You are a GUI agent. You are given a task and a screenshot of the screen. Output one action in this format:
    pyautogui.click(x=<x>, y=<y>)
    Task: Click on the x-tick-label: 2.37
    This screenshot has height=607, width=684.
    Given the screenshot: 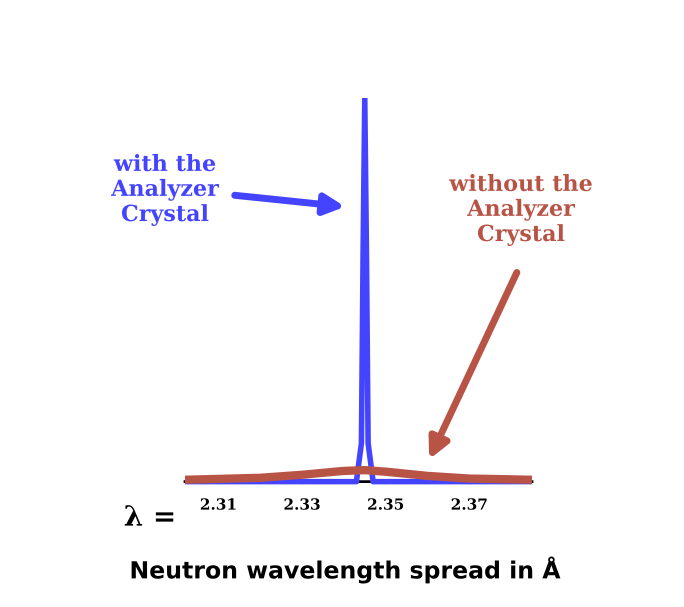 What is the action you would take?
    pyautogui.click(x=469, y=504)
    